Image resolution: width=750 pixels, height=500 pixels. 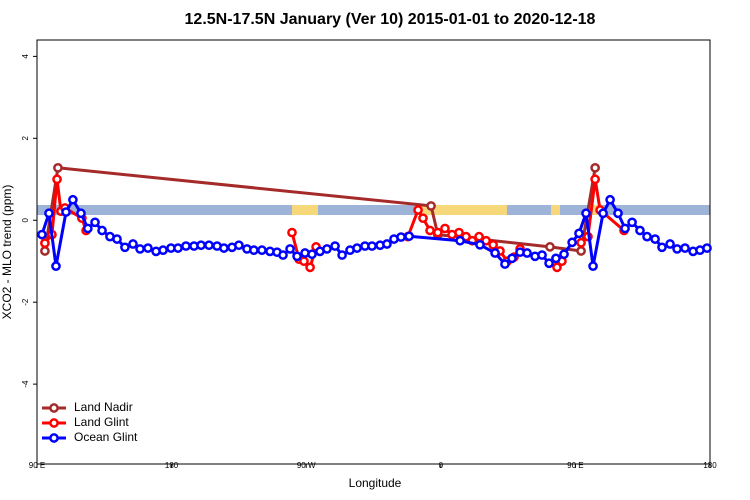 I want to click on x-tick-label: 0, so click(x=441, y=465).